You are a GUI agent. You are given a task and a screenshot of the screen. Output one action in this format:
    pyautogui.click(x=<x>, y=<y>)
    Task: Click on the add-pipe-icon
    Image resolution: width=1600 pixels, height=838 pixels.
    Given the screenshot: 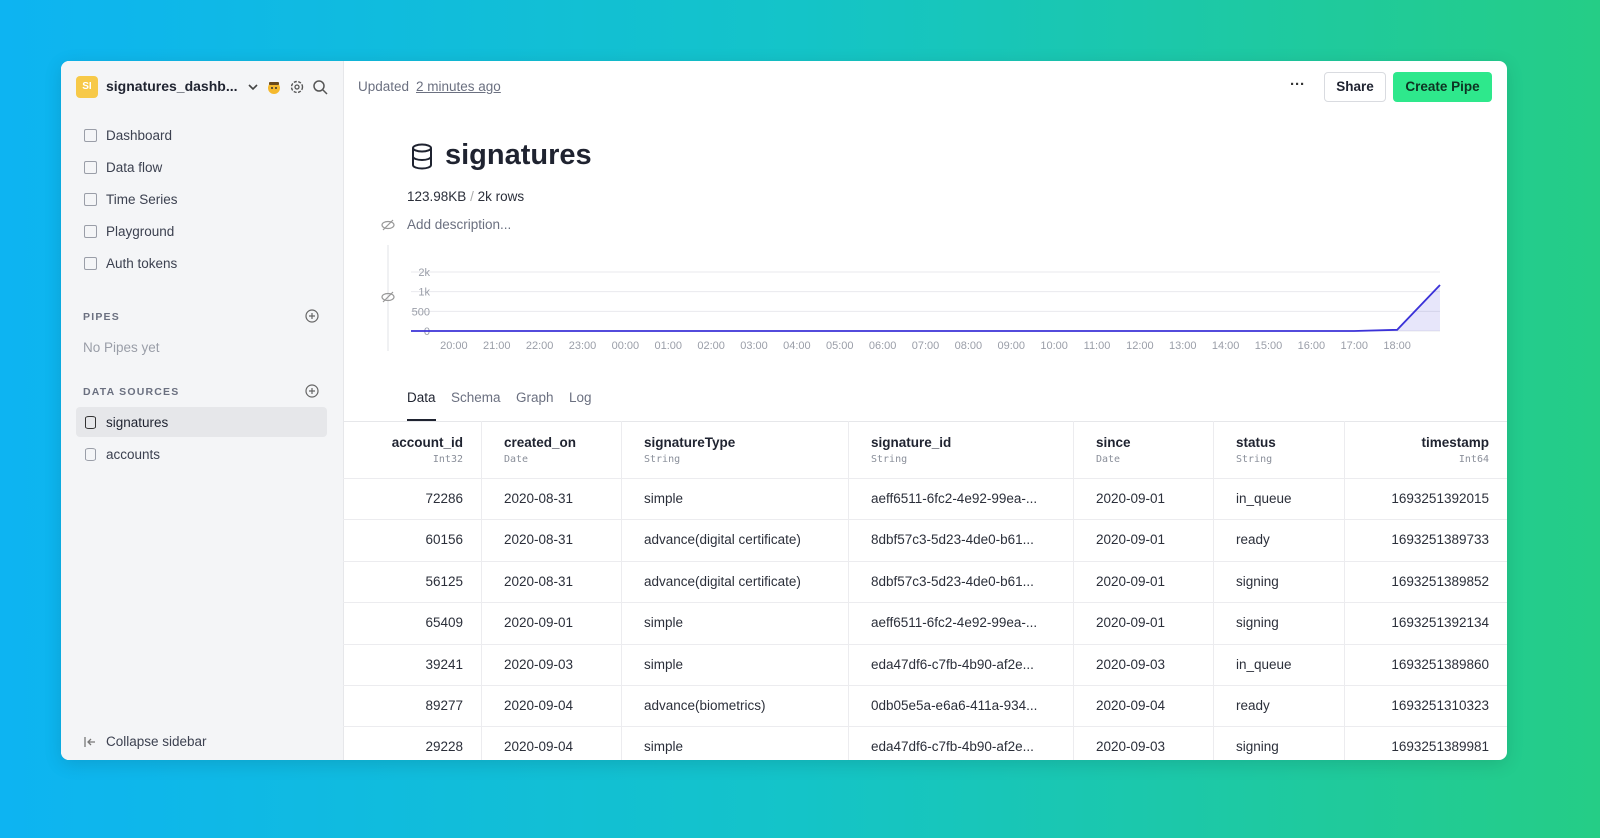 What is the action you would take?
    pyautogui.click(x=312, y=316)
    